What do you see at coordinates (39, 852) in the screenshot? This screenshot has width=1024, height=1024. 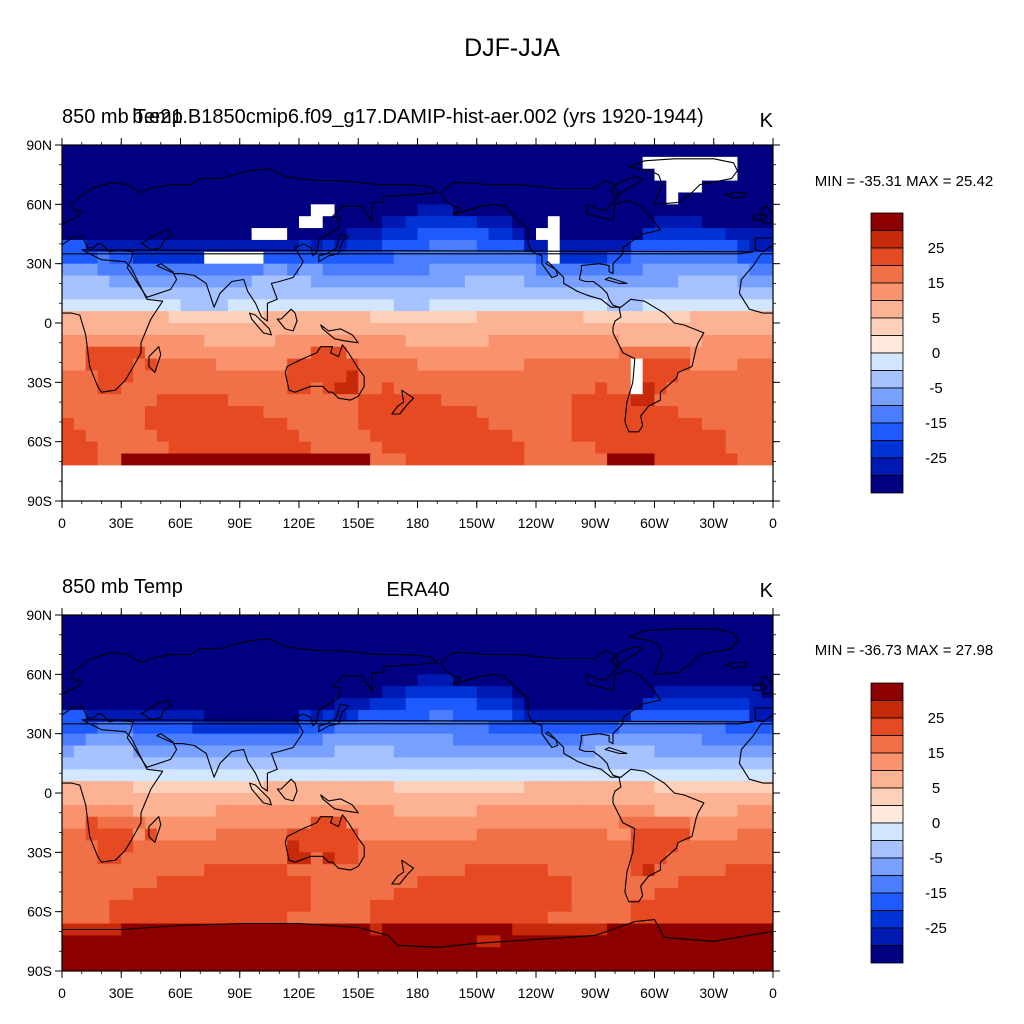 I see `lat-tick-label: 30S` at bounding box center [39, 852].